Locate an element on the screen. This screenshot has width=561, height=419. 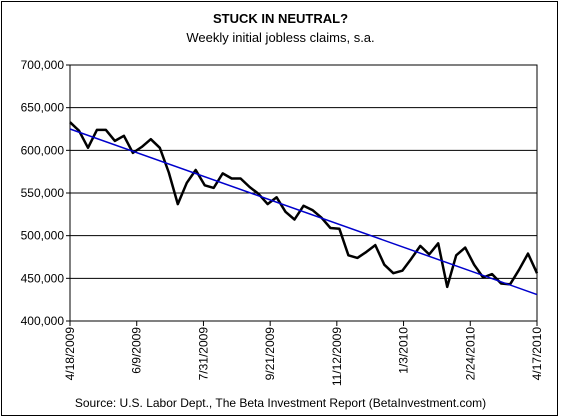
x-tick-label: 4/18/2009 is located at coordinates (70, 354).